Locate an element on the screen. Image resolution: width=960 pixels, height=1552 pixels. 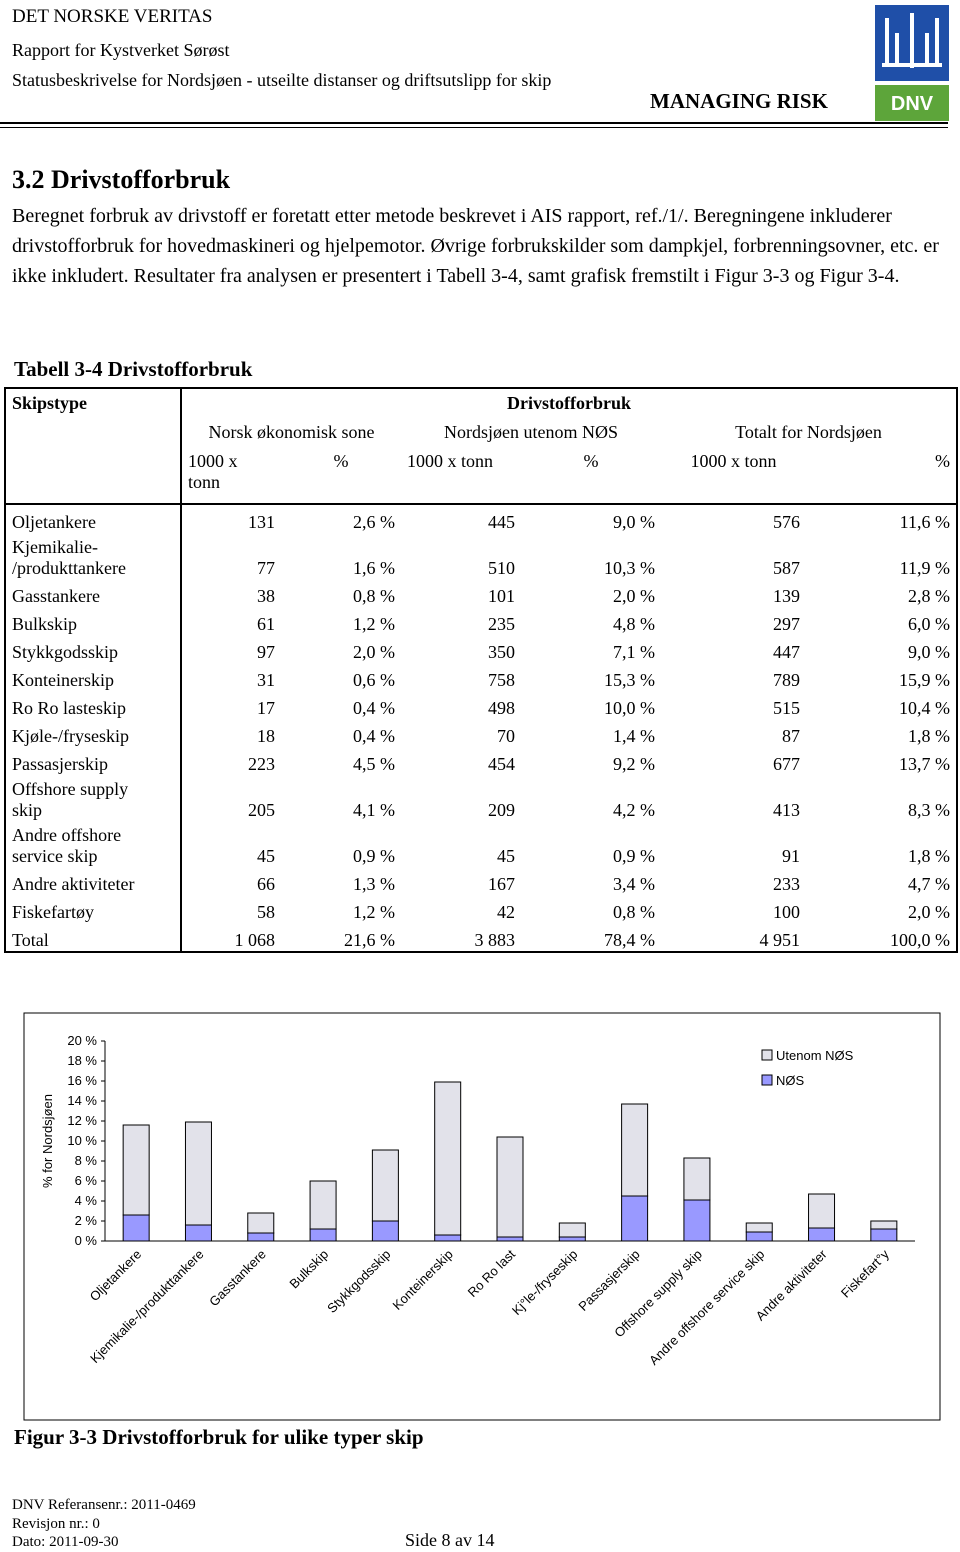
logo: DNV is located at coordinates (912, 63).